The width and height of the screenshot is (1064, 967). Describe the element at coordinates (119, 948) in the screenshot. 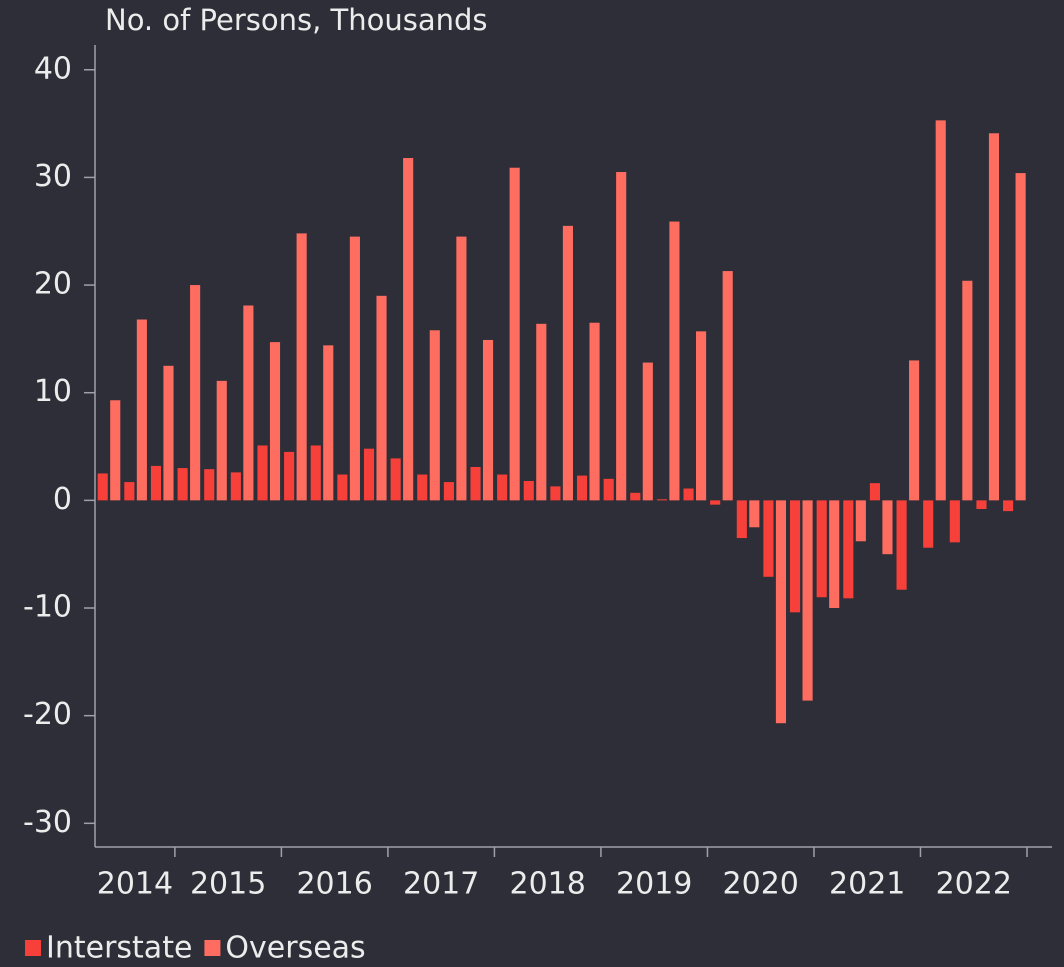

I see `legend-label: Interstate` at that location.